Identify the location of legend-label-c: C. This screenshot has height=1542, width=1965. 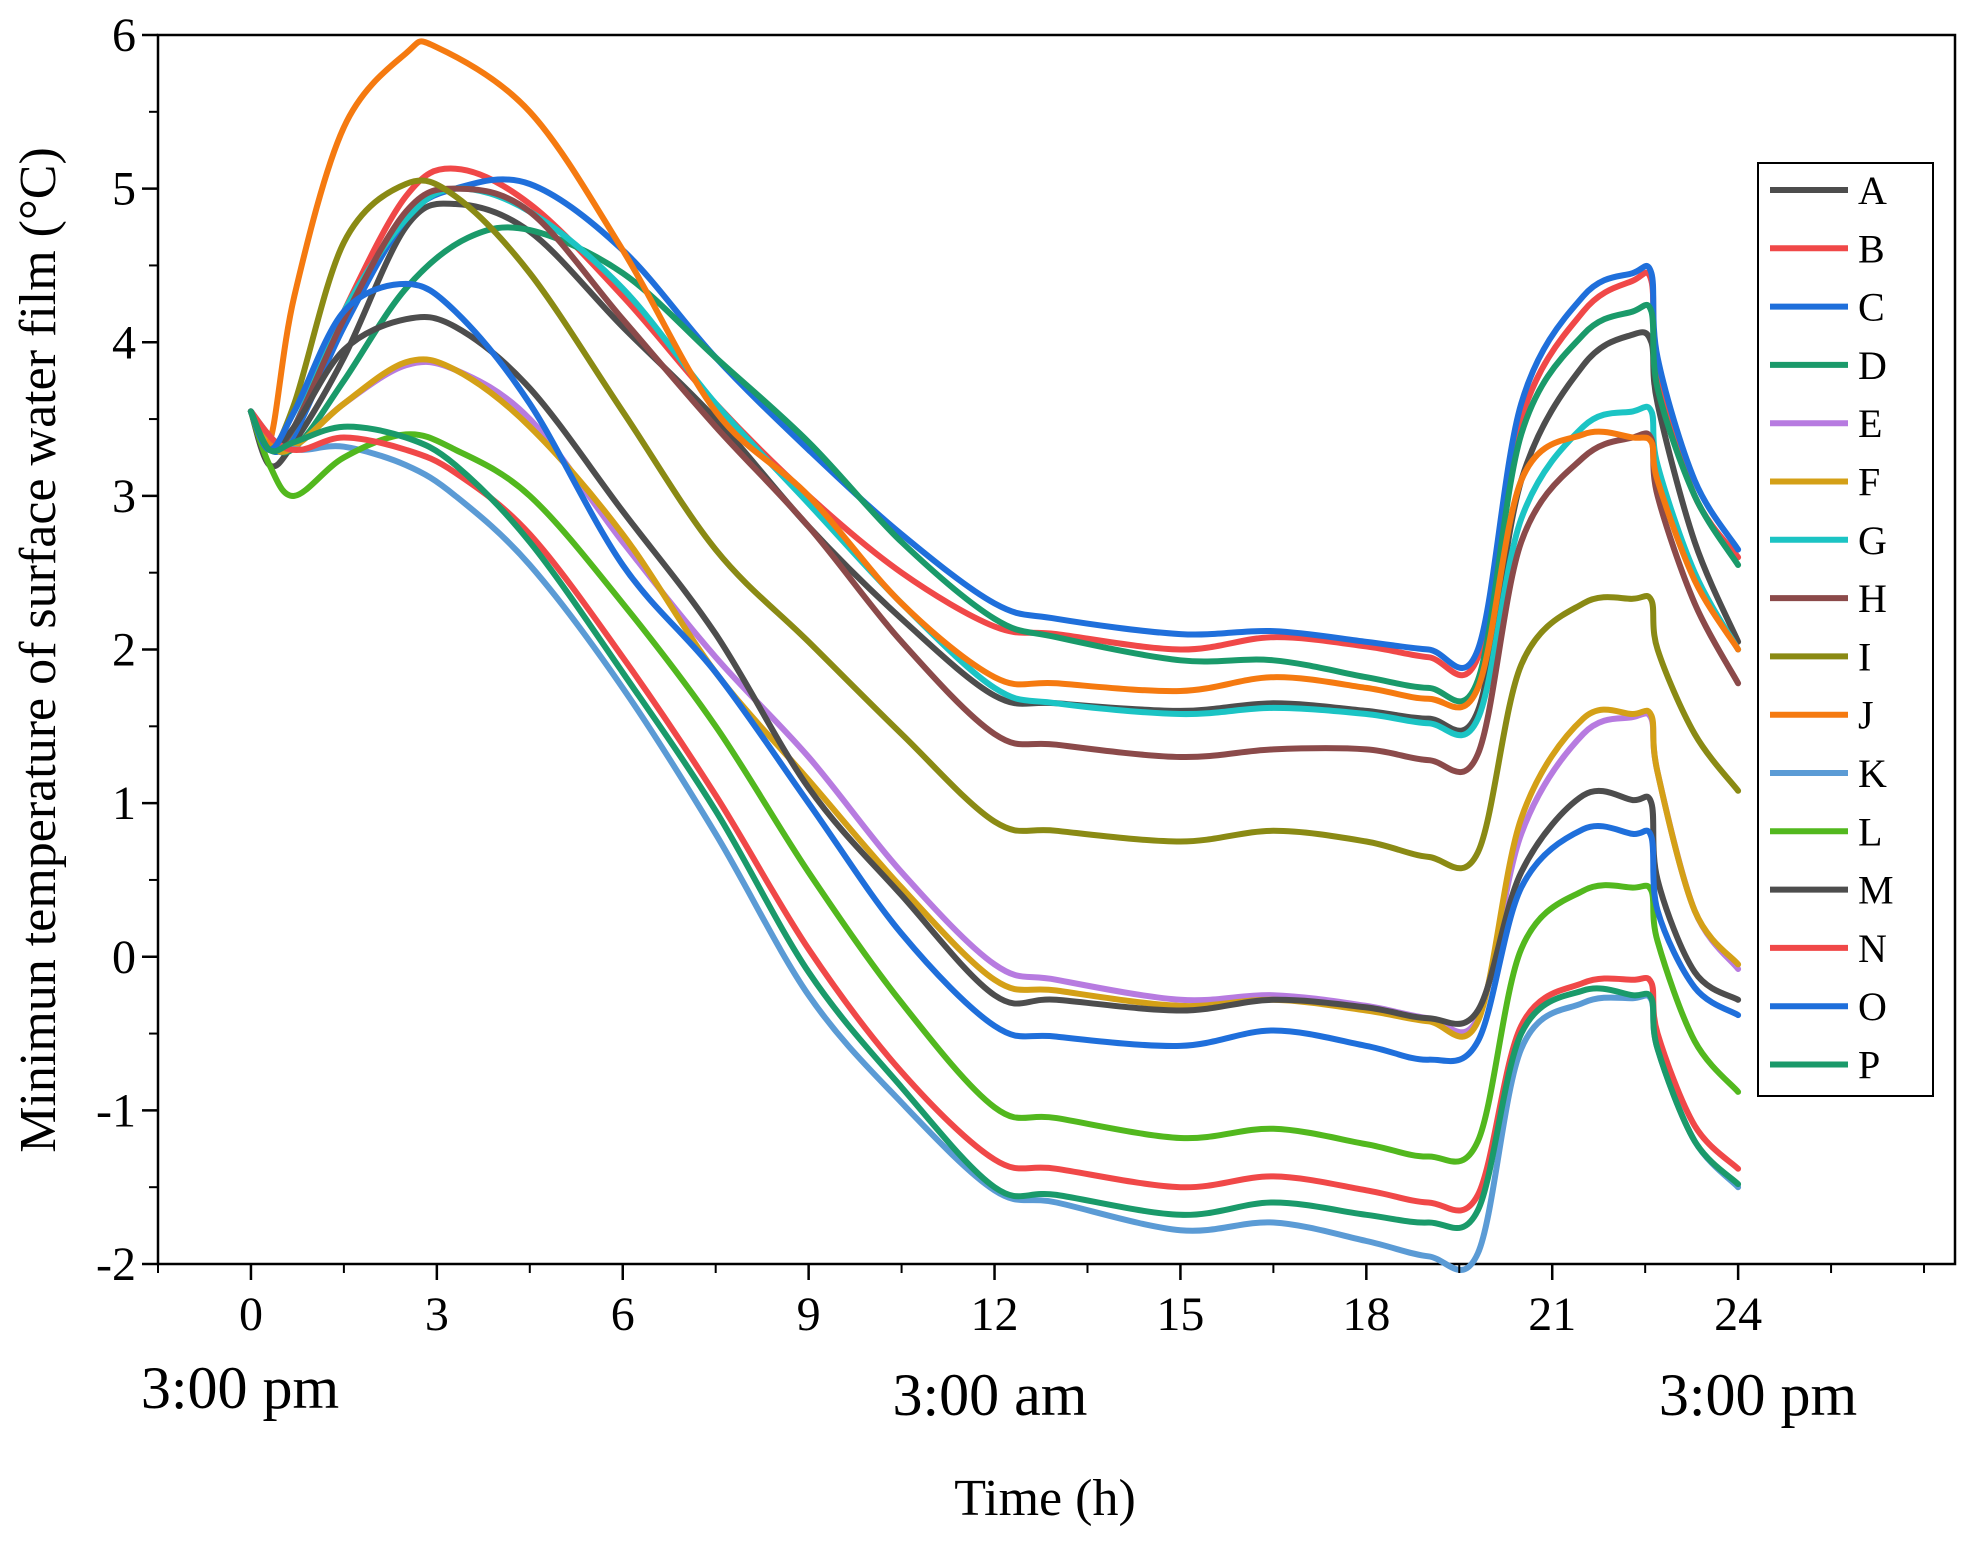
(1871, 307).